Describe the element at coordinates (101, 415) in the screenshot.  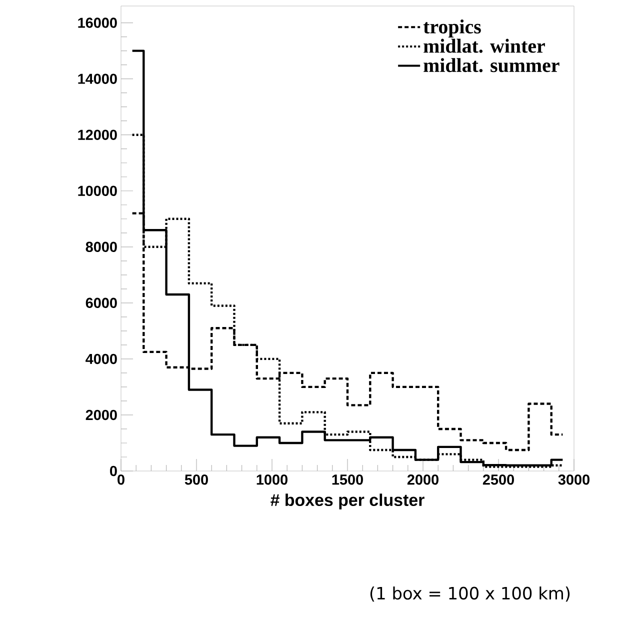
I see `y-tick-label: 2000` at that location.